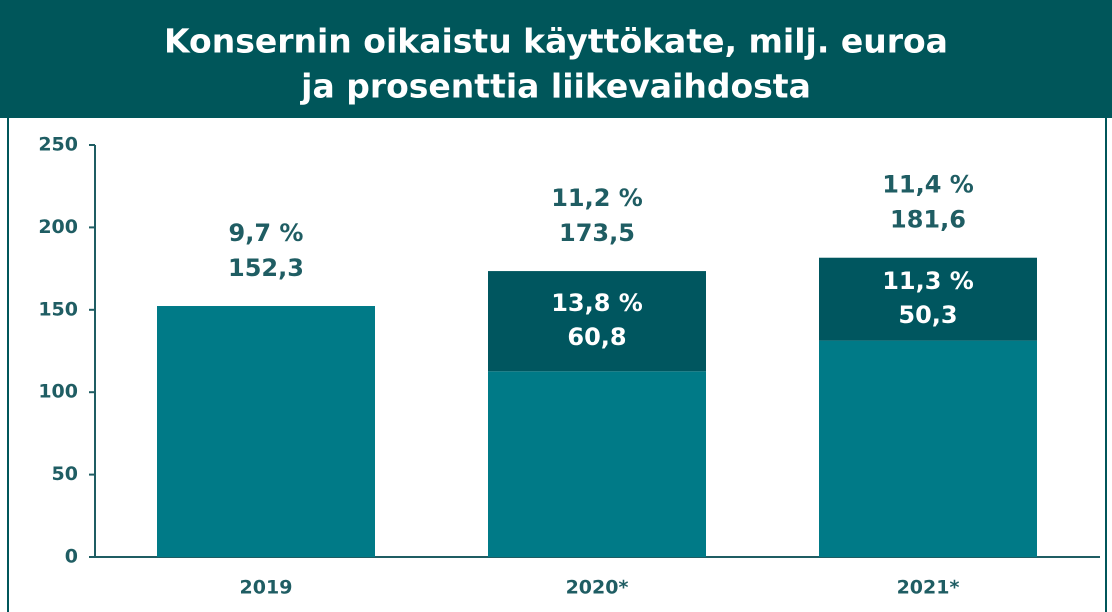 The image size is (1112, 612). What do you see at coordinates (928, 281) in the screenshot?
I see `segment-percent-label: 11,3 %` at bounding box center [928, 281].